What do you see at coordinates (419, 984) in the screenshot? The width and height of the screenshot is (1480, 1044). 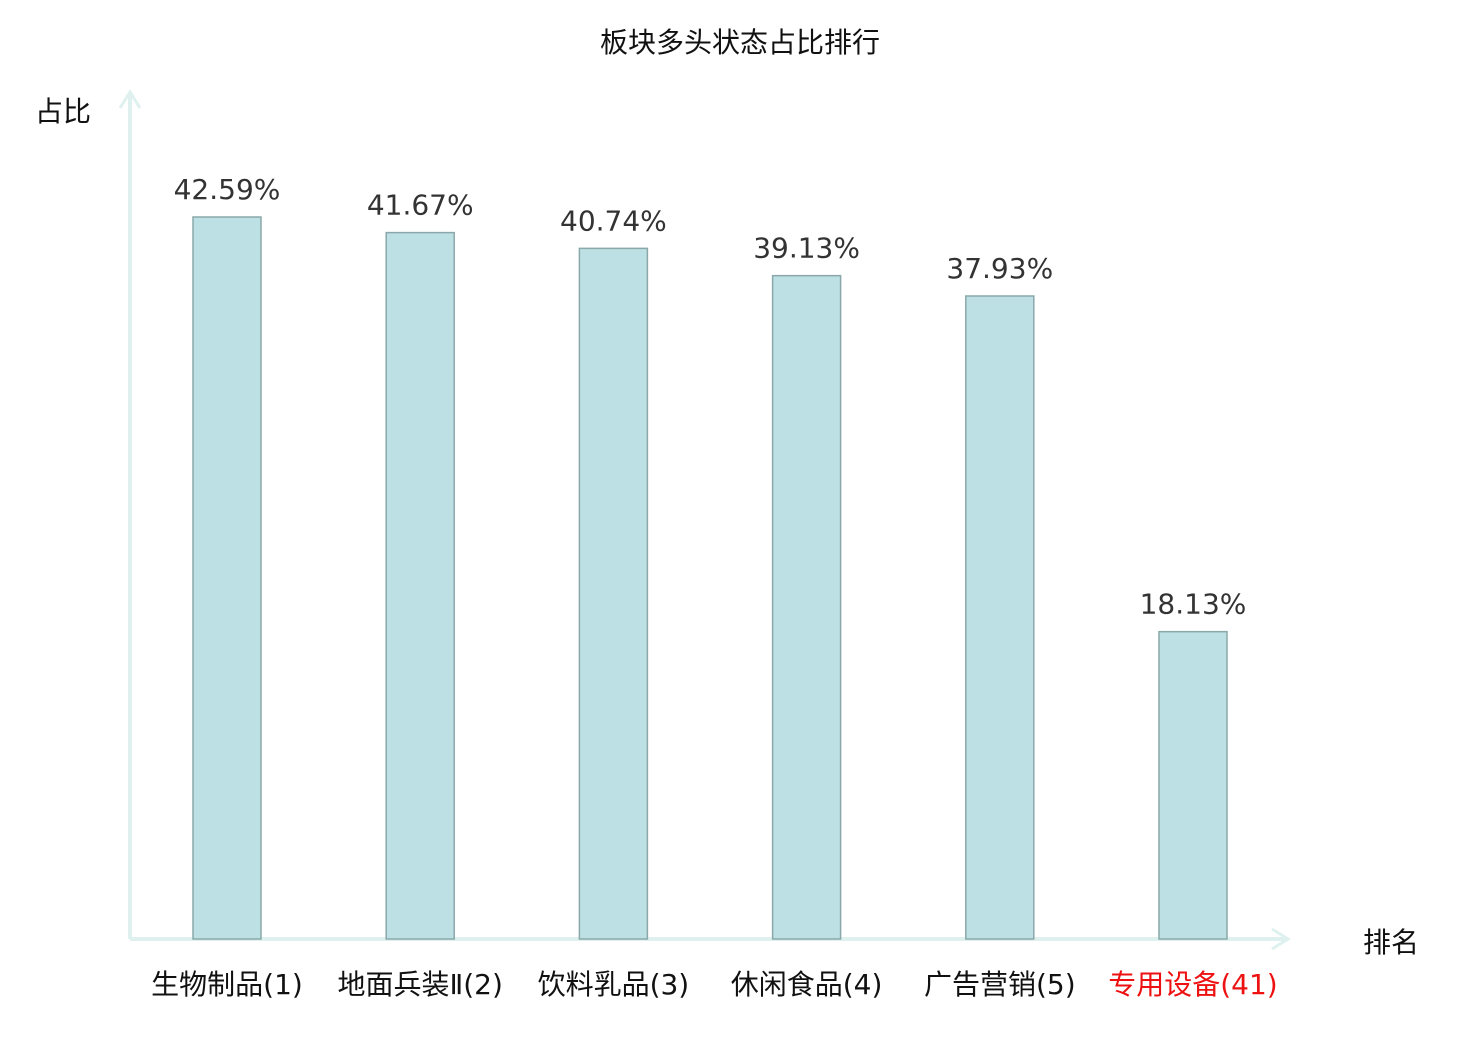 I see `x-tick-label: 地面兵装Ⅱ(2)` at bounding box center [419, 984].